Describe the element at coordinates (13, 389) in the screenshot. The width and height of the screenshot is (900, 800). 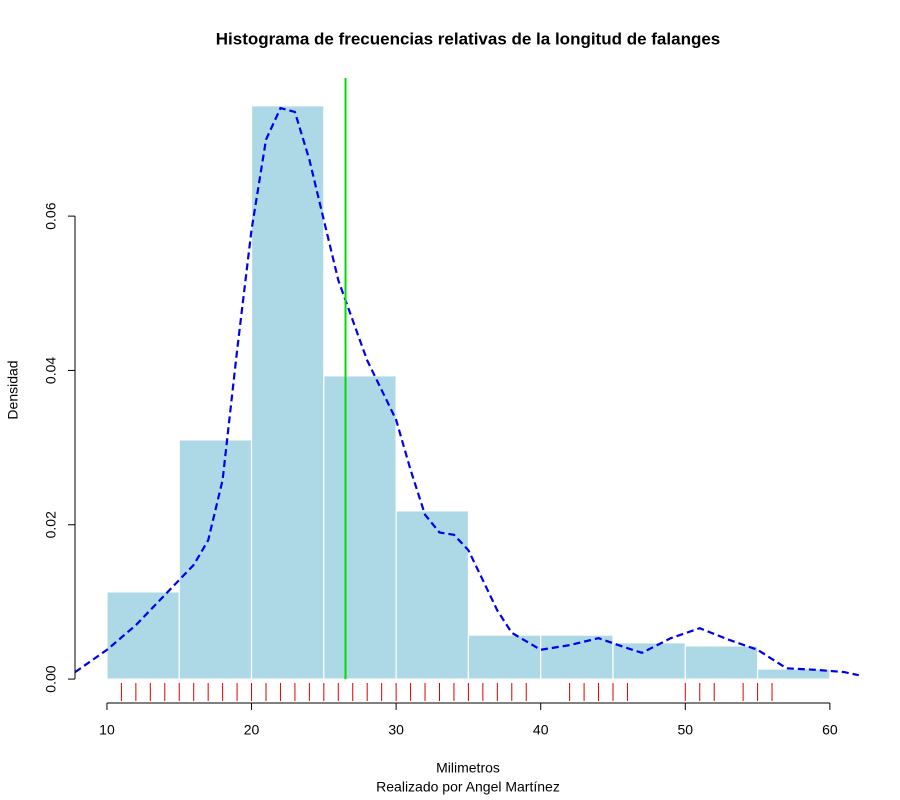
I see `y-axis-label: Densidad` at that location.